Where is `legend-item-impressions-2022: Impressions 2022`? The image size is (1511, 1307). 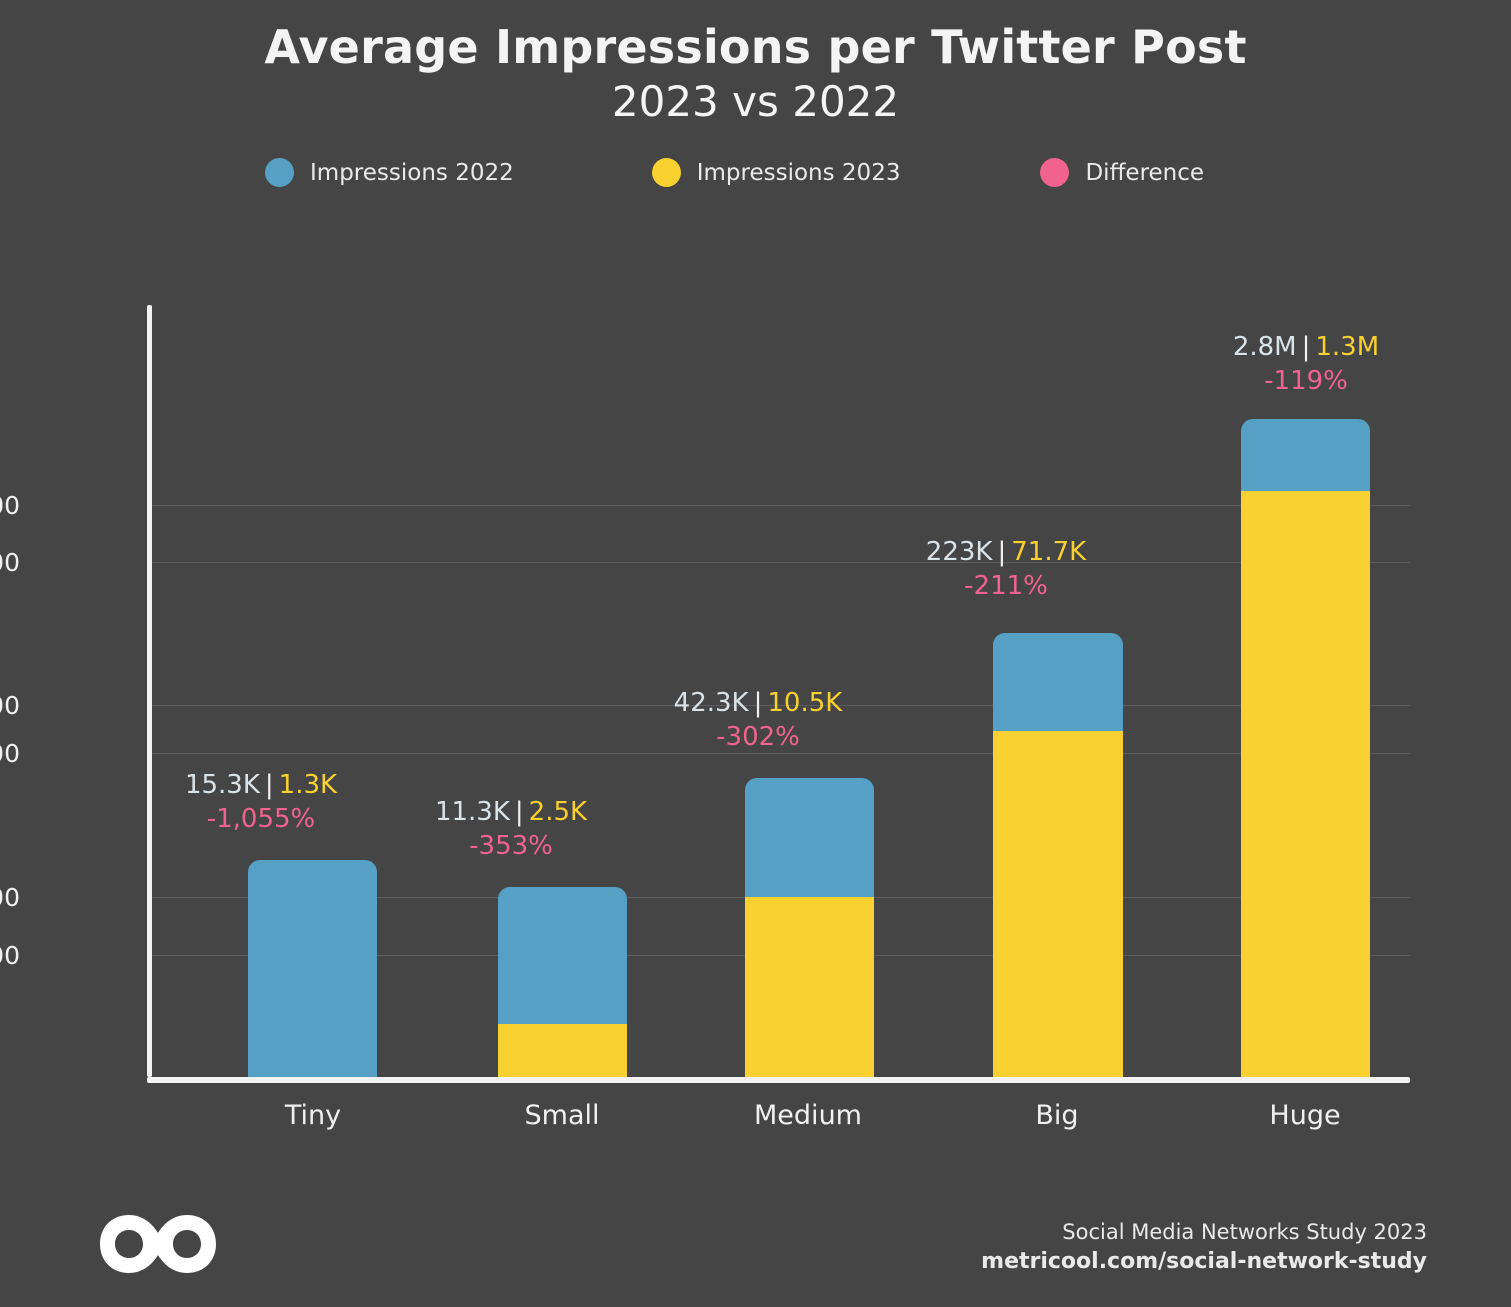
legend-item-impressions-2022: Impressions 2022 is located at coordinates (389, 172).